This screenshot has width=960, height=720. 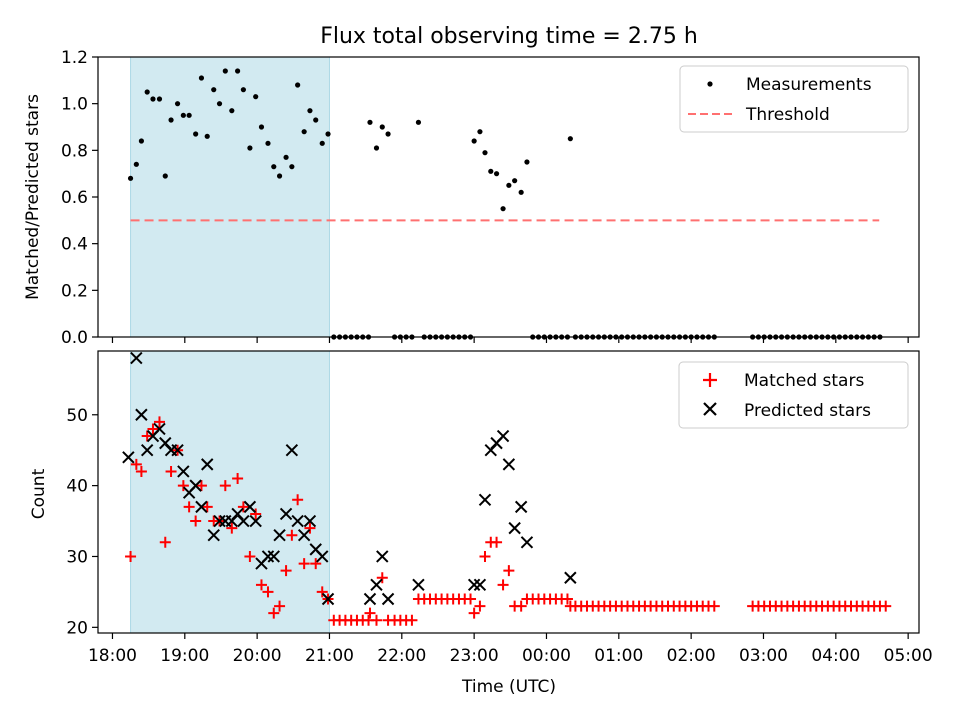 I want to click on bottom-legend-box, so click(x=793, y=395).